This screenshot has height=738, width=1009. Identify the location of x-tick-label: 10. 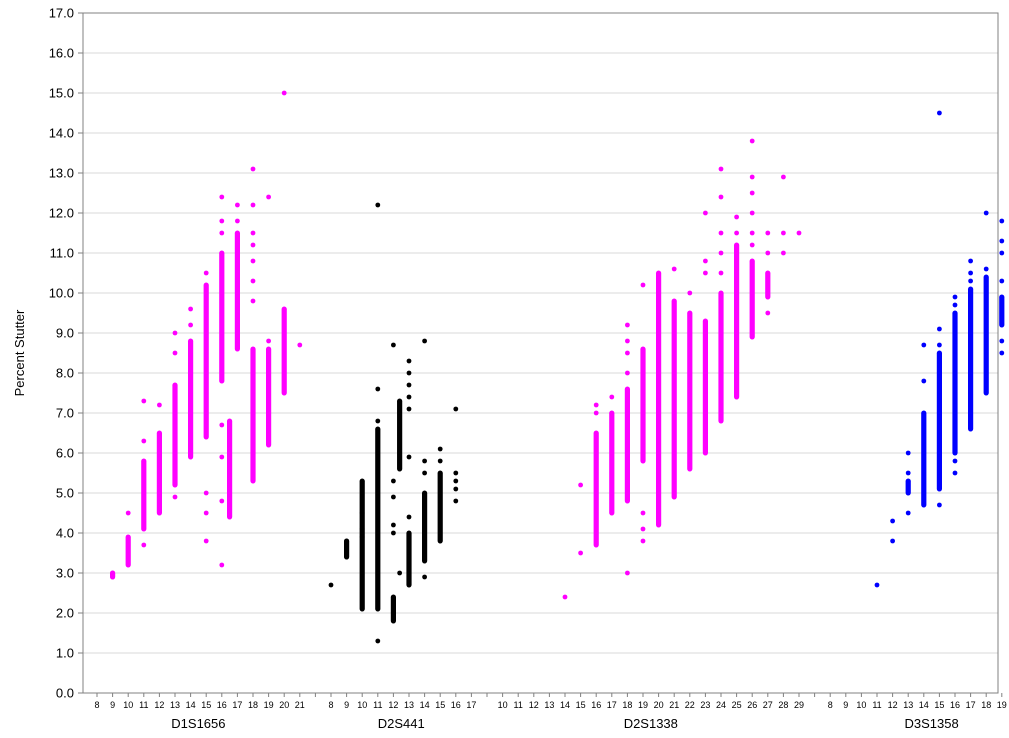
(503, 705).